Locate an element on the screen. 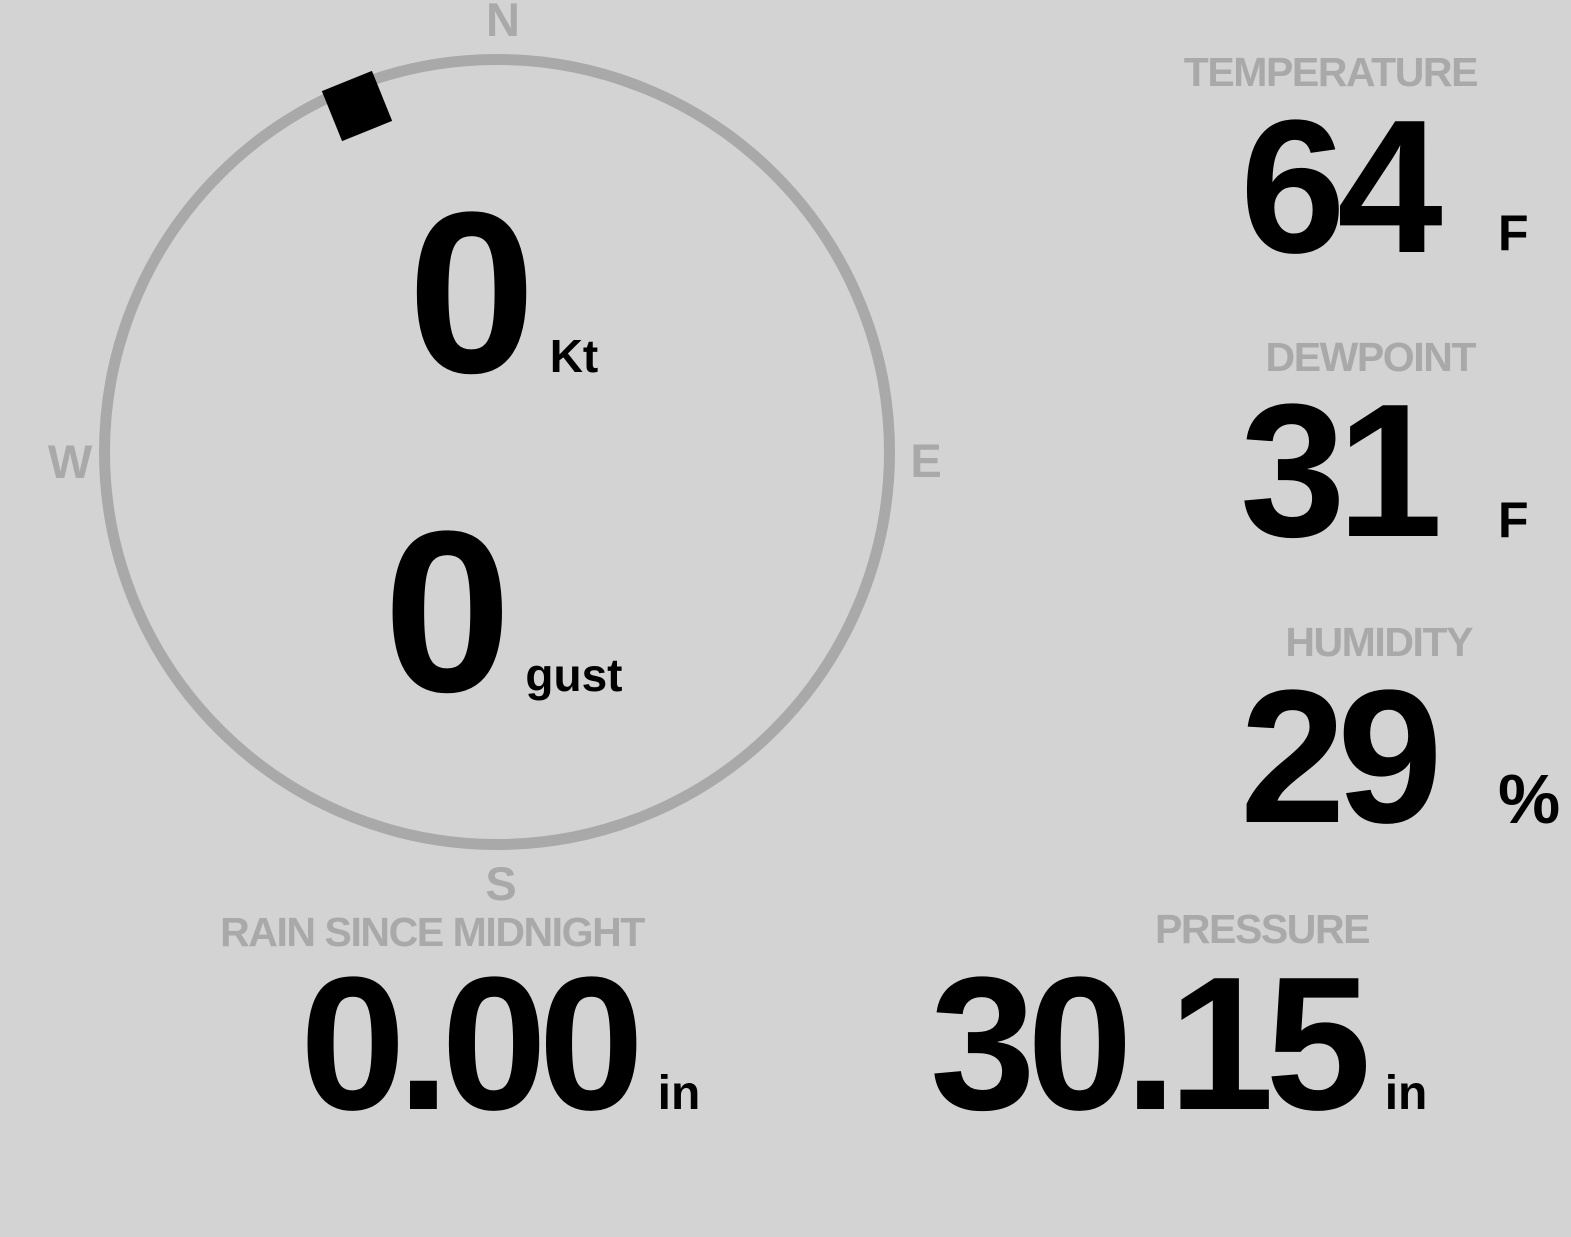 The width and height of the screenshot is (1571, 1237). rain-label: RAIN SINCE MIDNIGHT is located at coordinates (432, 932).